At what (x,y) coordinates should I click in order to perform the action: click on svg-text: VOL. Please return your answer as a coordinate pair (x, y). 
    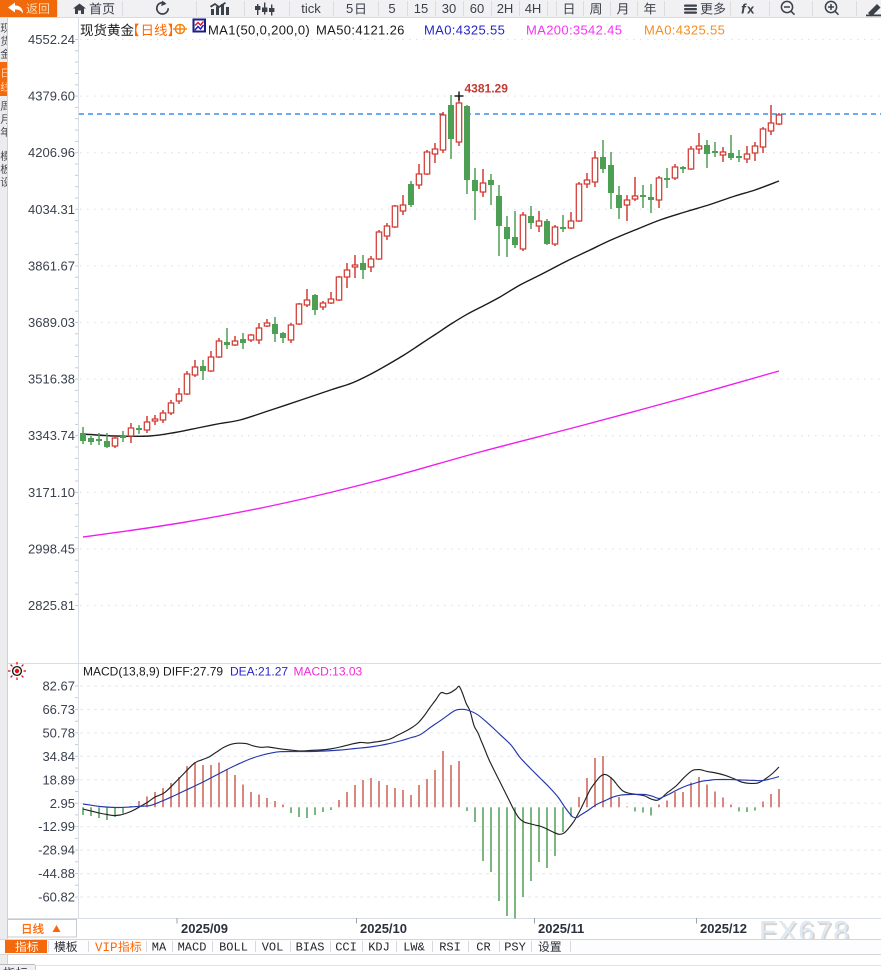
    Looking at the image, I should click on (273, 948).